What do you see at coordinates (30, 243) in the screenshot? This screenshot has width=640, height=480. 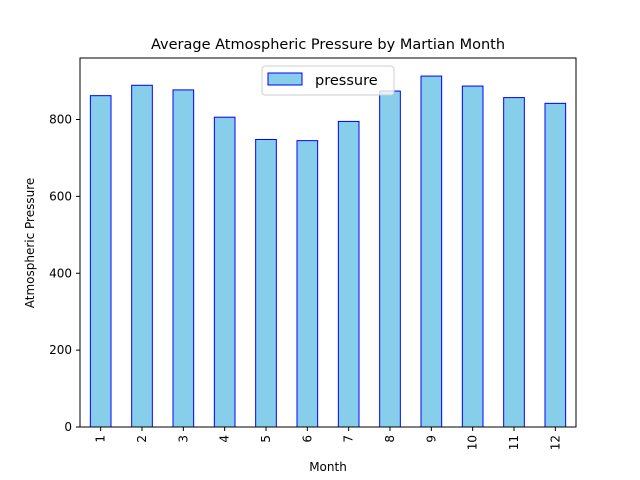 I see `y-axis-label: Atmospheric Pressure` at bounding box center [30, 243].